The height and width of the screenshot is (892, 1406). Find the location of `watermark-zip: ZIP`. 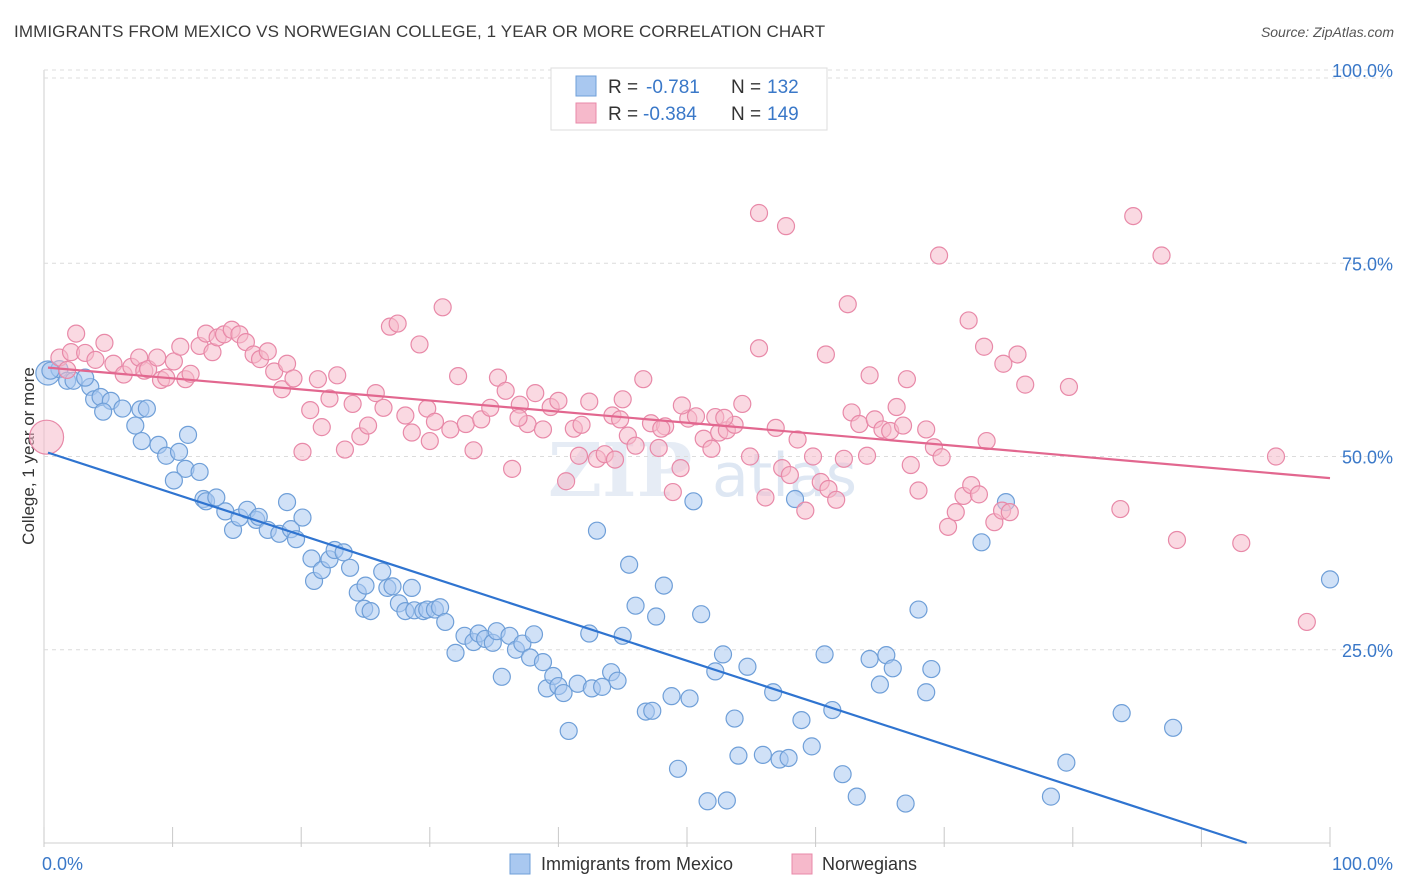

watermark-zip: ZIP is located at coordinates (620, 471).